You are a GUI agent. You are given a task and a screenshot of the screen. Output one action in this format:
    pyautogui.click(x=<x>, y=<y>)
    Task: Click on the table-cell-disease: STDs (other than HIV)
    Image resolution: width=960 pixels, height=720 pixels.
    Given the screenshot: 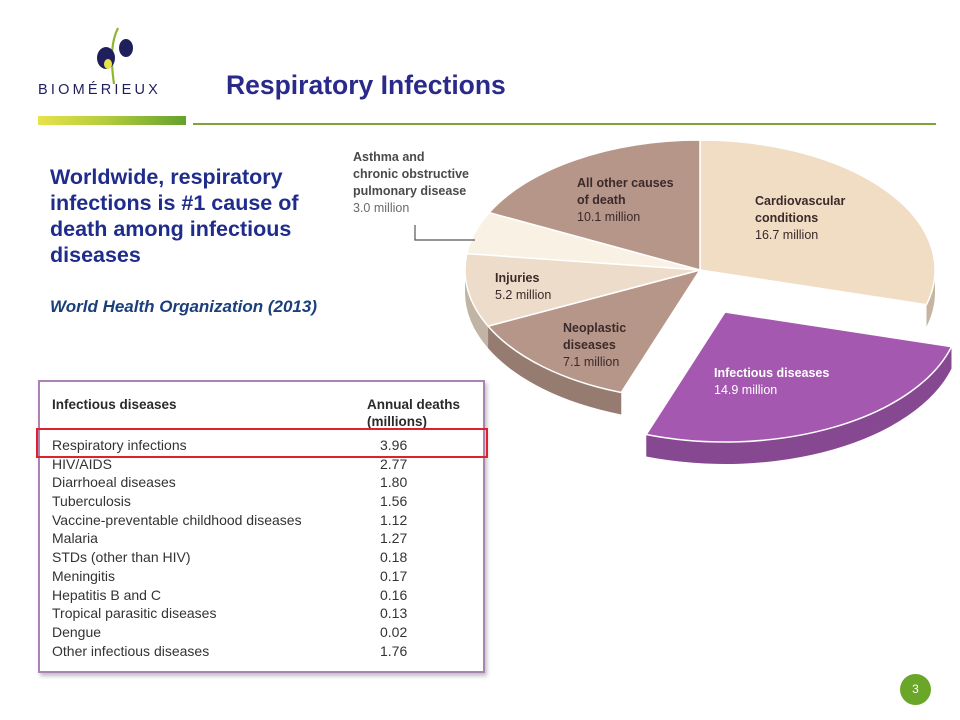 What is the action you would take?
    pyautogui.click(x=121, y=557)
    